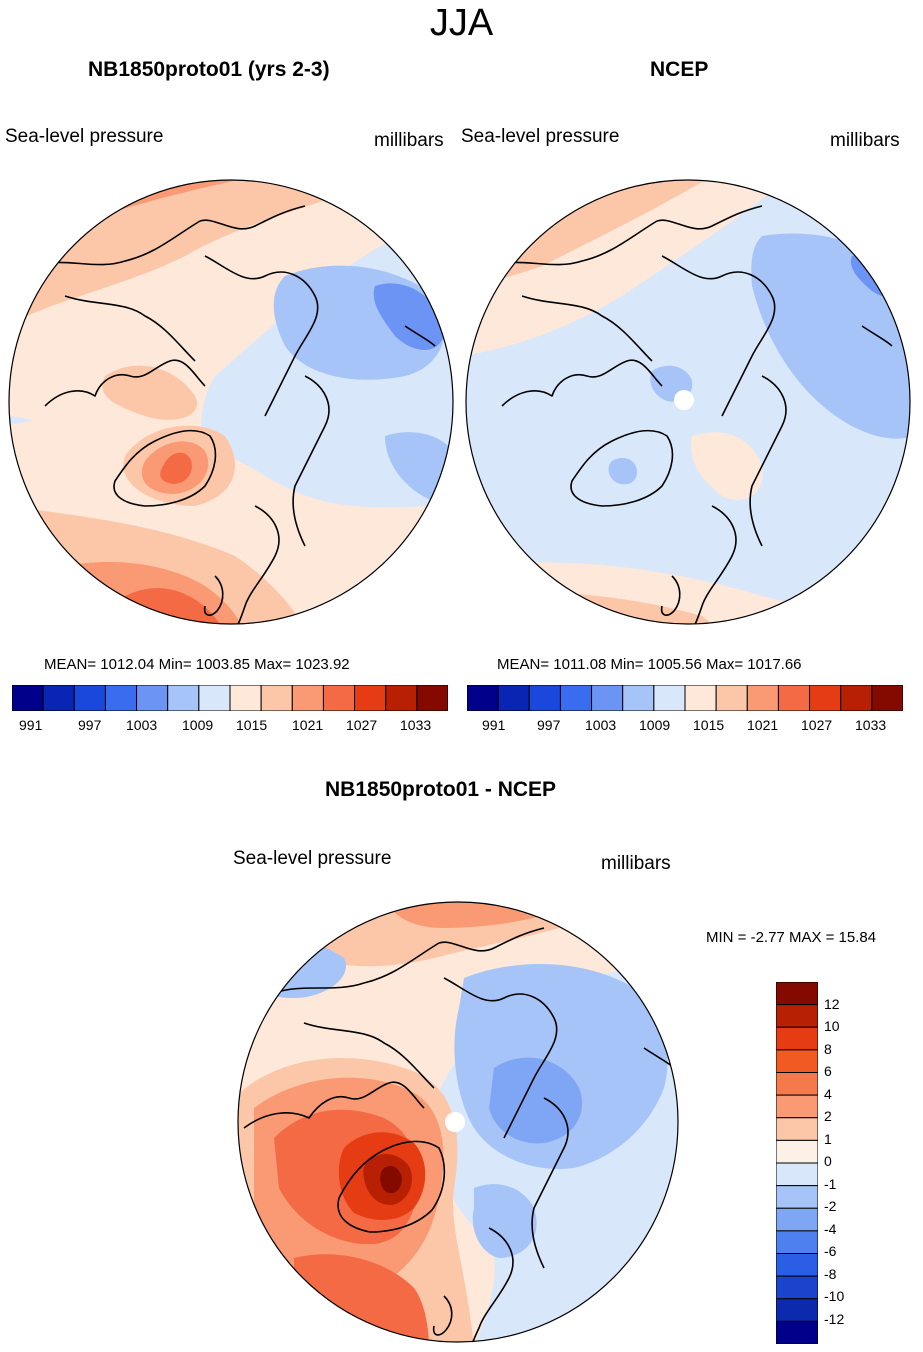 This screenshot has width=923, height=1352. I want to click on colorbar-model, so click(230, 698).